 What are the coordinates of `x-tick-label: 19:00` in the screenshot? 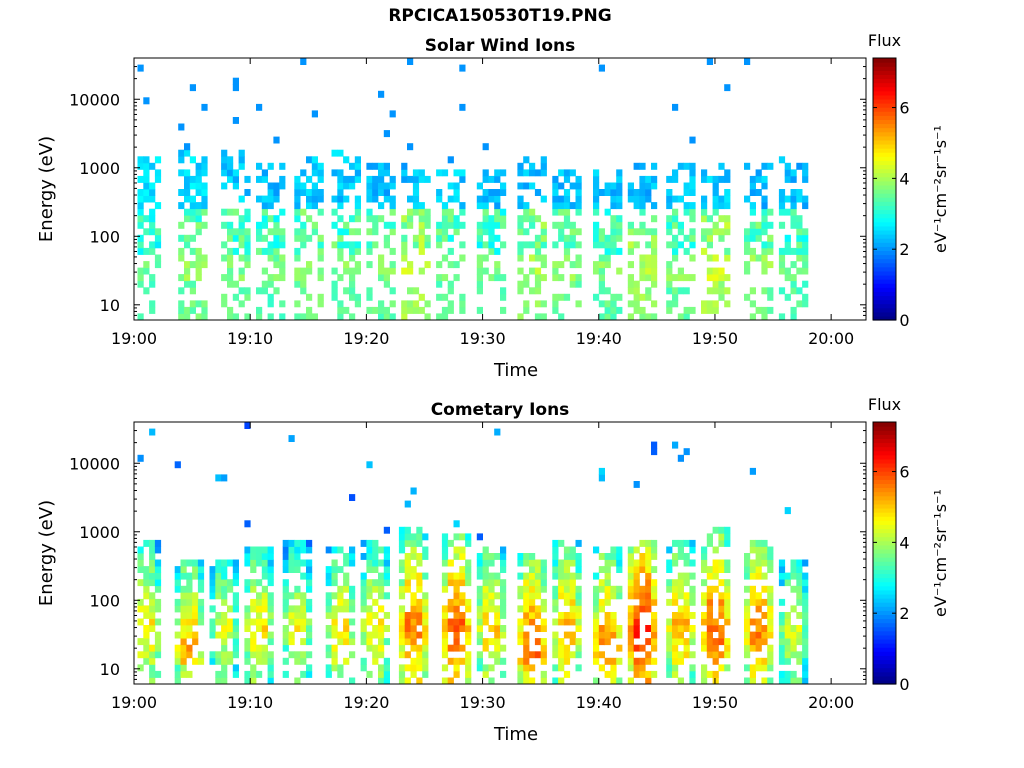 It's located at (134, 702).